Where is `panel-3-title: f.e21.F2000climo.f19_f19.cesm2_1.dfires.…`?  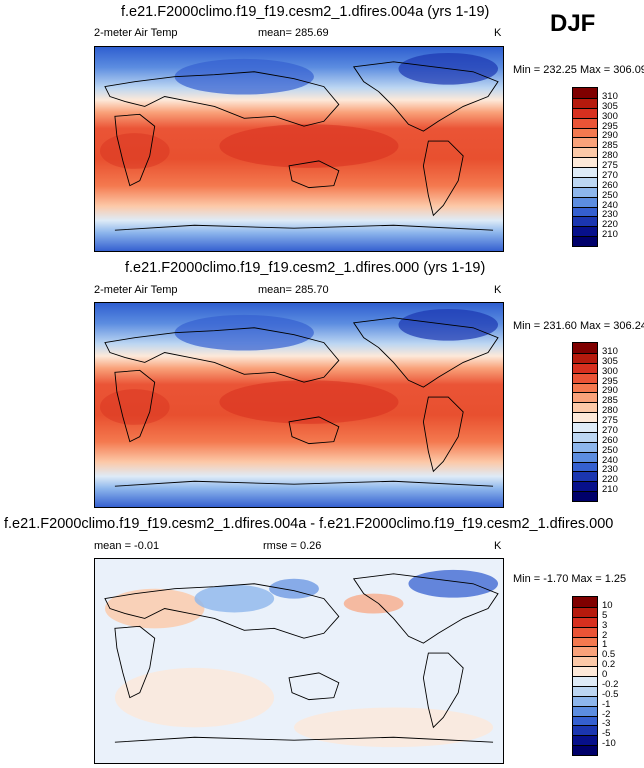 panel-3-title: f.e21.F2000climo.f19_f19.cesm2_1.dfires.… is located at coordinates (309, 524).